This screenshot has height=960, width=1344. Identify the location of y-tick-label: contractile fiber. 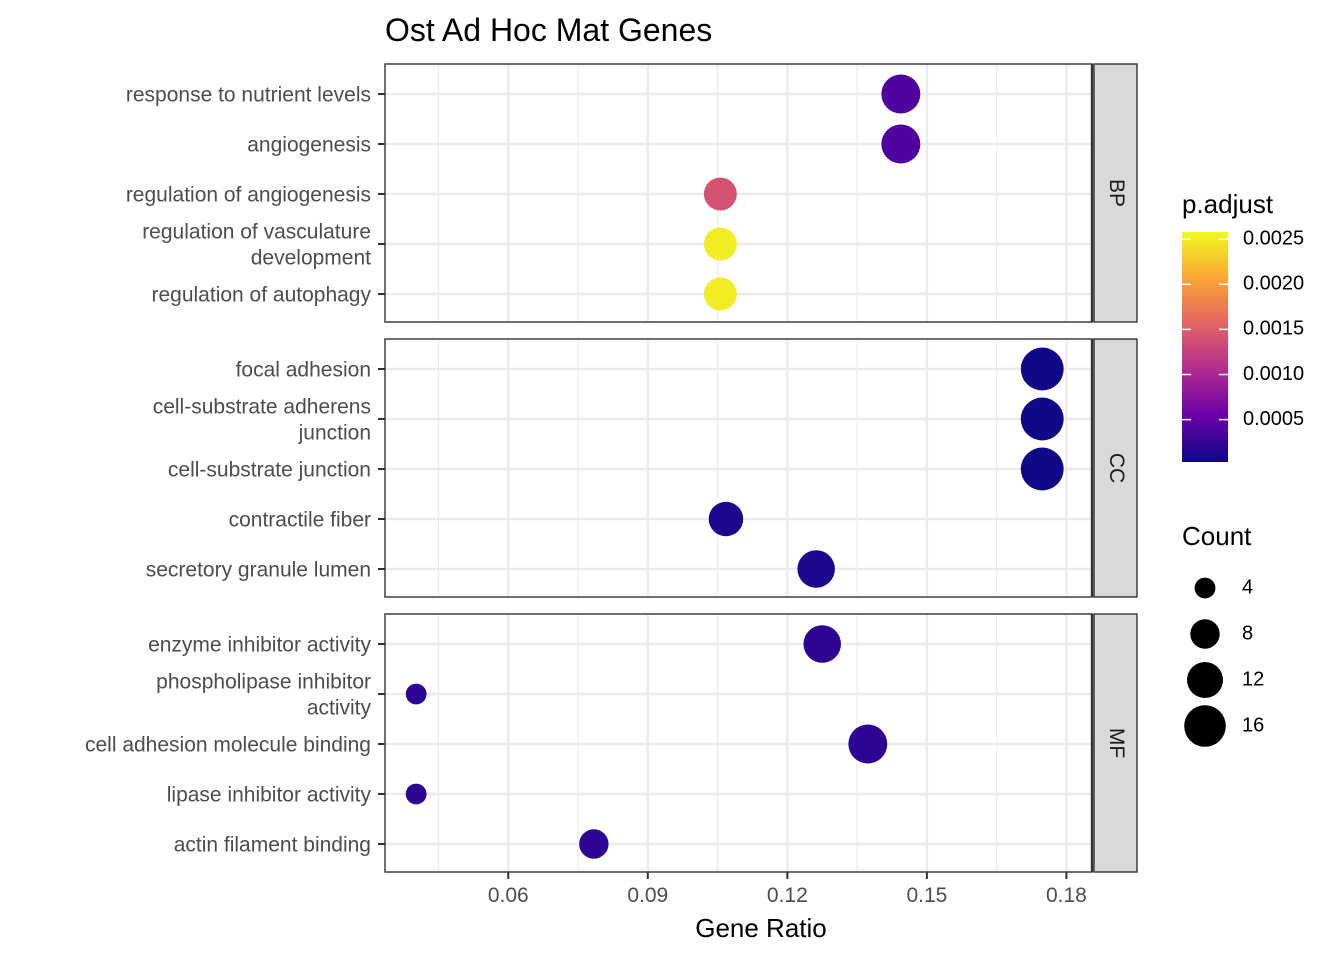
(300, 519).